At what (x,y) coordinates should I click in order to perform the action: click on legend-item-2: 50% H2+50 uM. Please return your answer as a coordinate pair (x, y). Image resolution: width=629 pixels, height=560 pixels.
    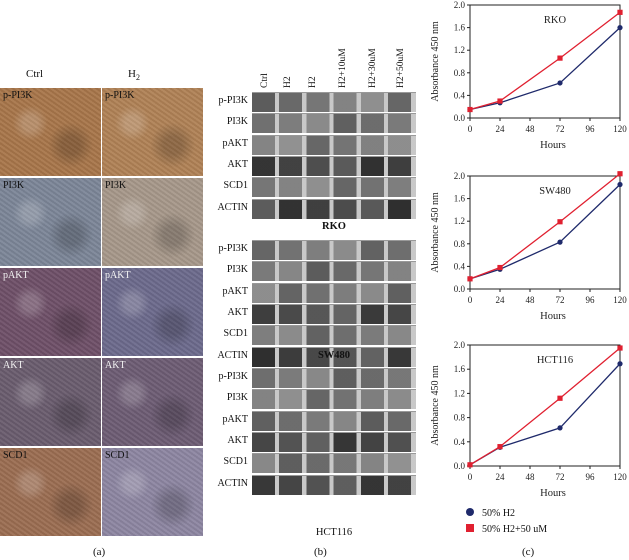
    Looking at the image, I should click on (506, 529).